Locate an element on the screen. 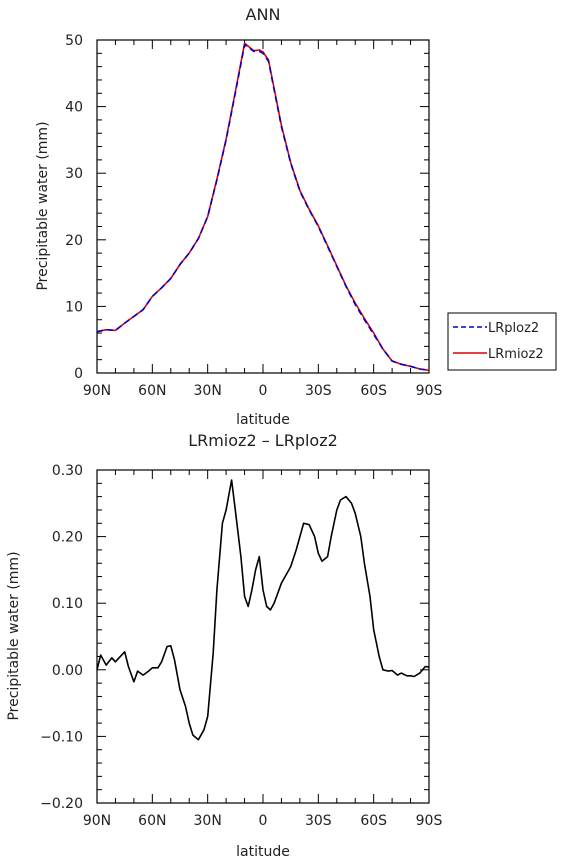 Image resolution: width=564 pixels, height=861 pixels. legend-box is located at coordinates (502, 341).